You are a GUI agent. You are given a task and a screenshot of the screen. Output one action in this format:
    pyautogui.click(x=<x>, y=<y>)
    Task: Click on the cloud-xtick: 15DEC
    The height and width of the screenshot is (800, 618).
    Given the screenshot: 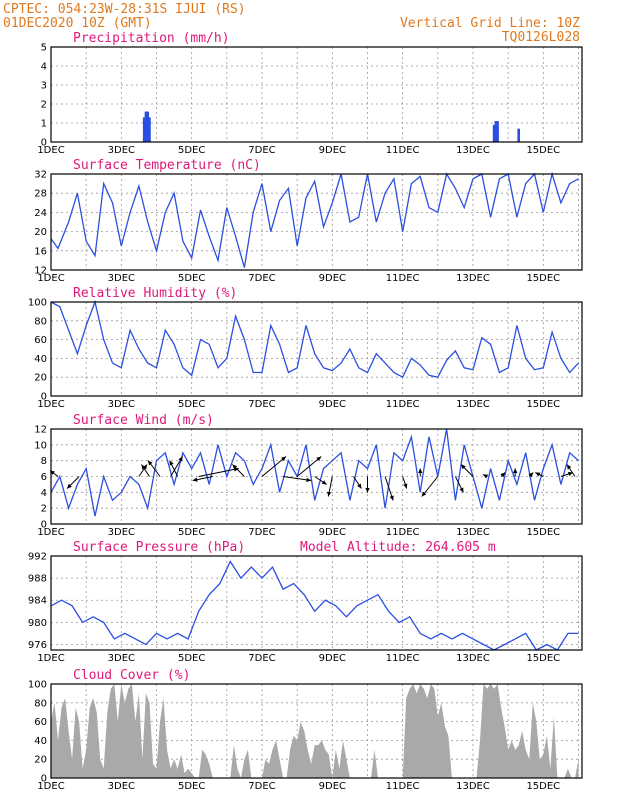 What is the action you would take?
    pyautogui.click(x=543, y=786)
    